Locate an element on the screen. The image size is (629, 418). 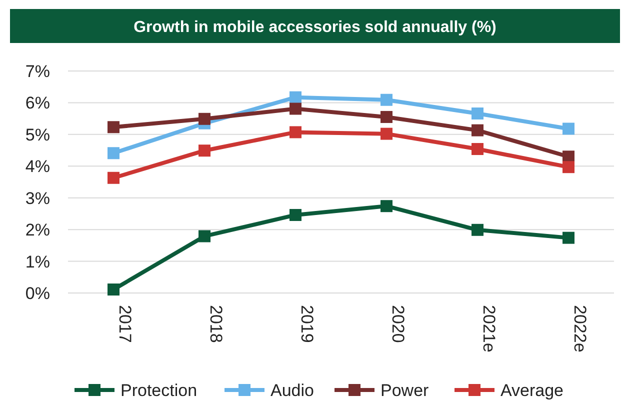
x-tick-label: 2020 is located at coordinates (398, 324).